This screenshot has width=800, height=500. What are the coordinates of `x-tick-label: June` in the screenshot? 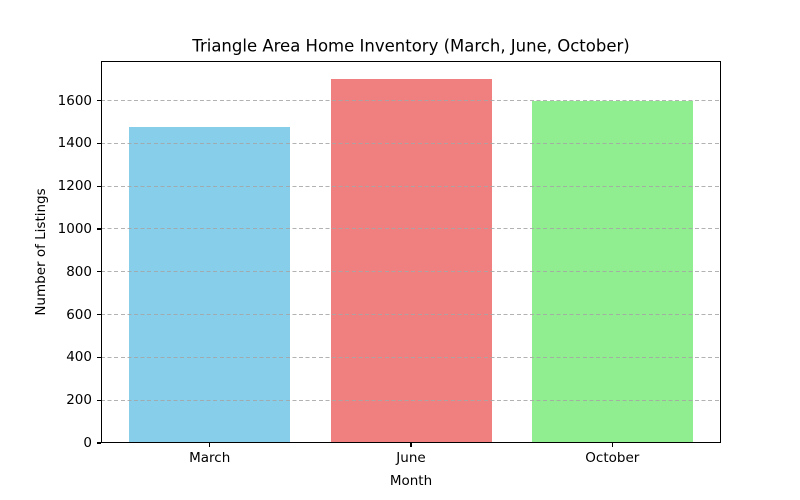 It's located at (411, 458).